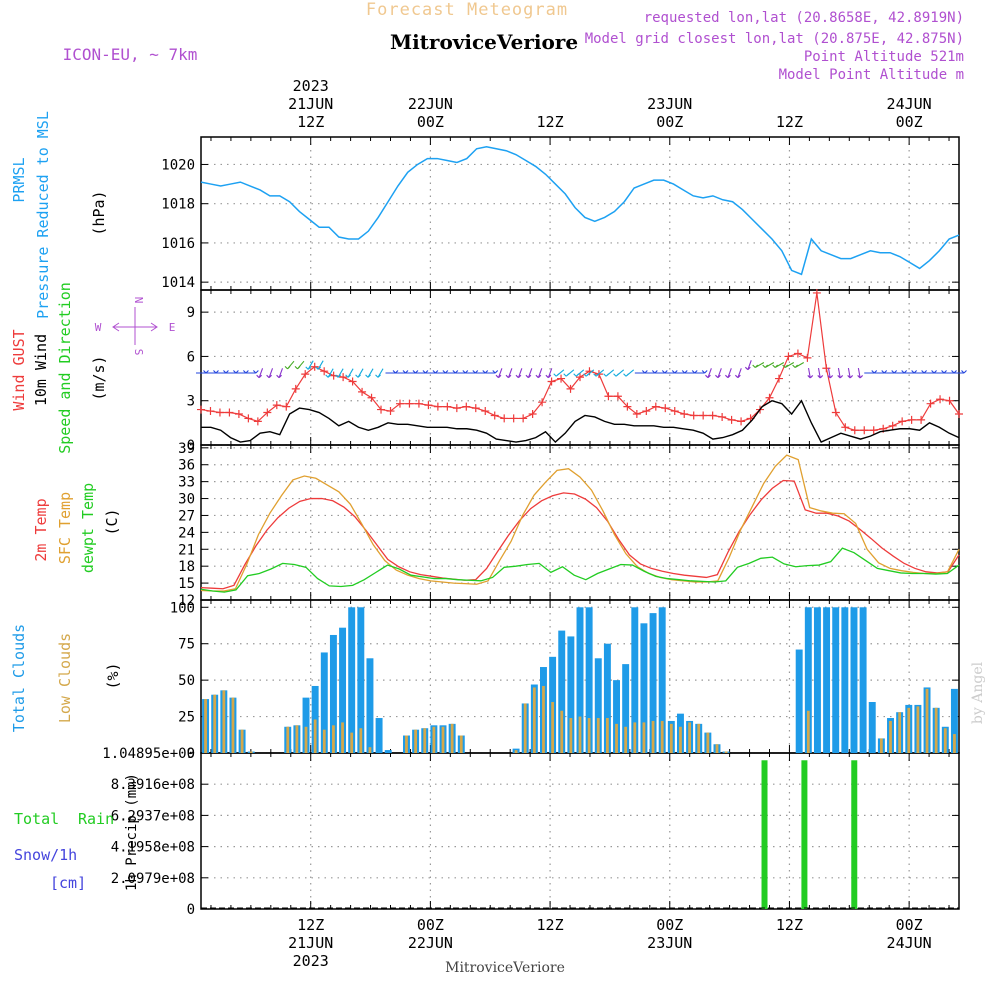  What do you see at coordinates (884, 57) in the screenshot?
I see `info-line: Point Altitude 521m` at bounding box center [884, 57].